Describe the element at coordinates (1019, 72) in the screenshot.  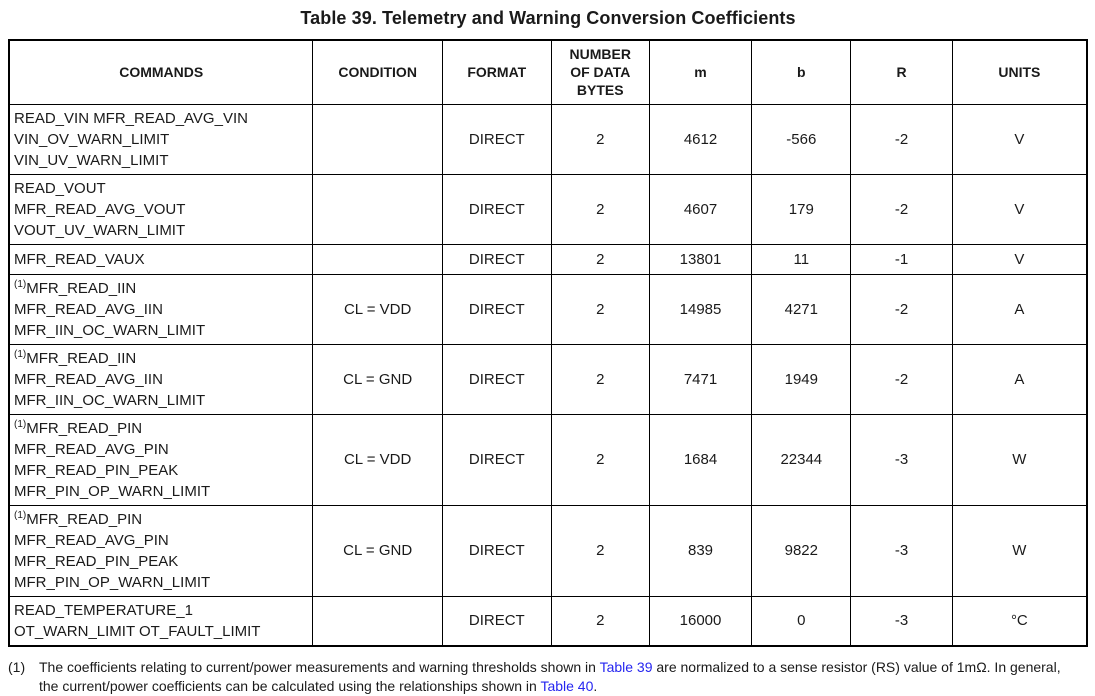
I see `column-header-units: UNITS` at that location.